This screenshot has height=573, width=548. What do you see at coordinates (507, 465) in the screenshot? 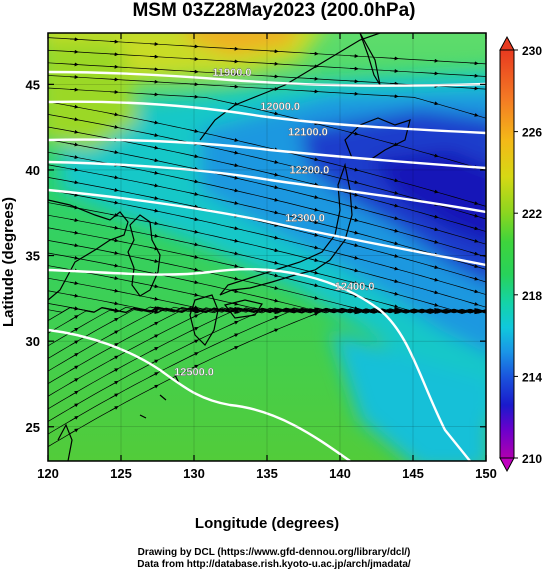
I see `colorbar-bottom-triangle` at bounding box center [507, 465].